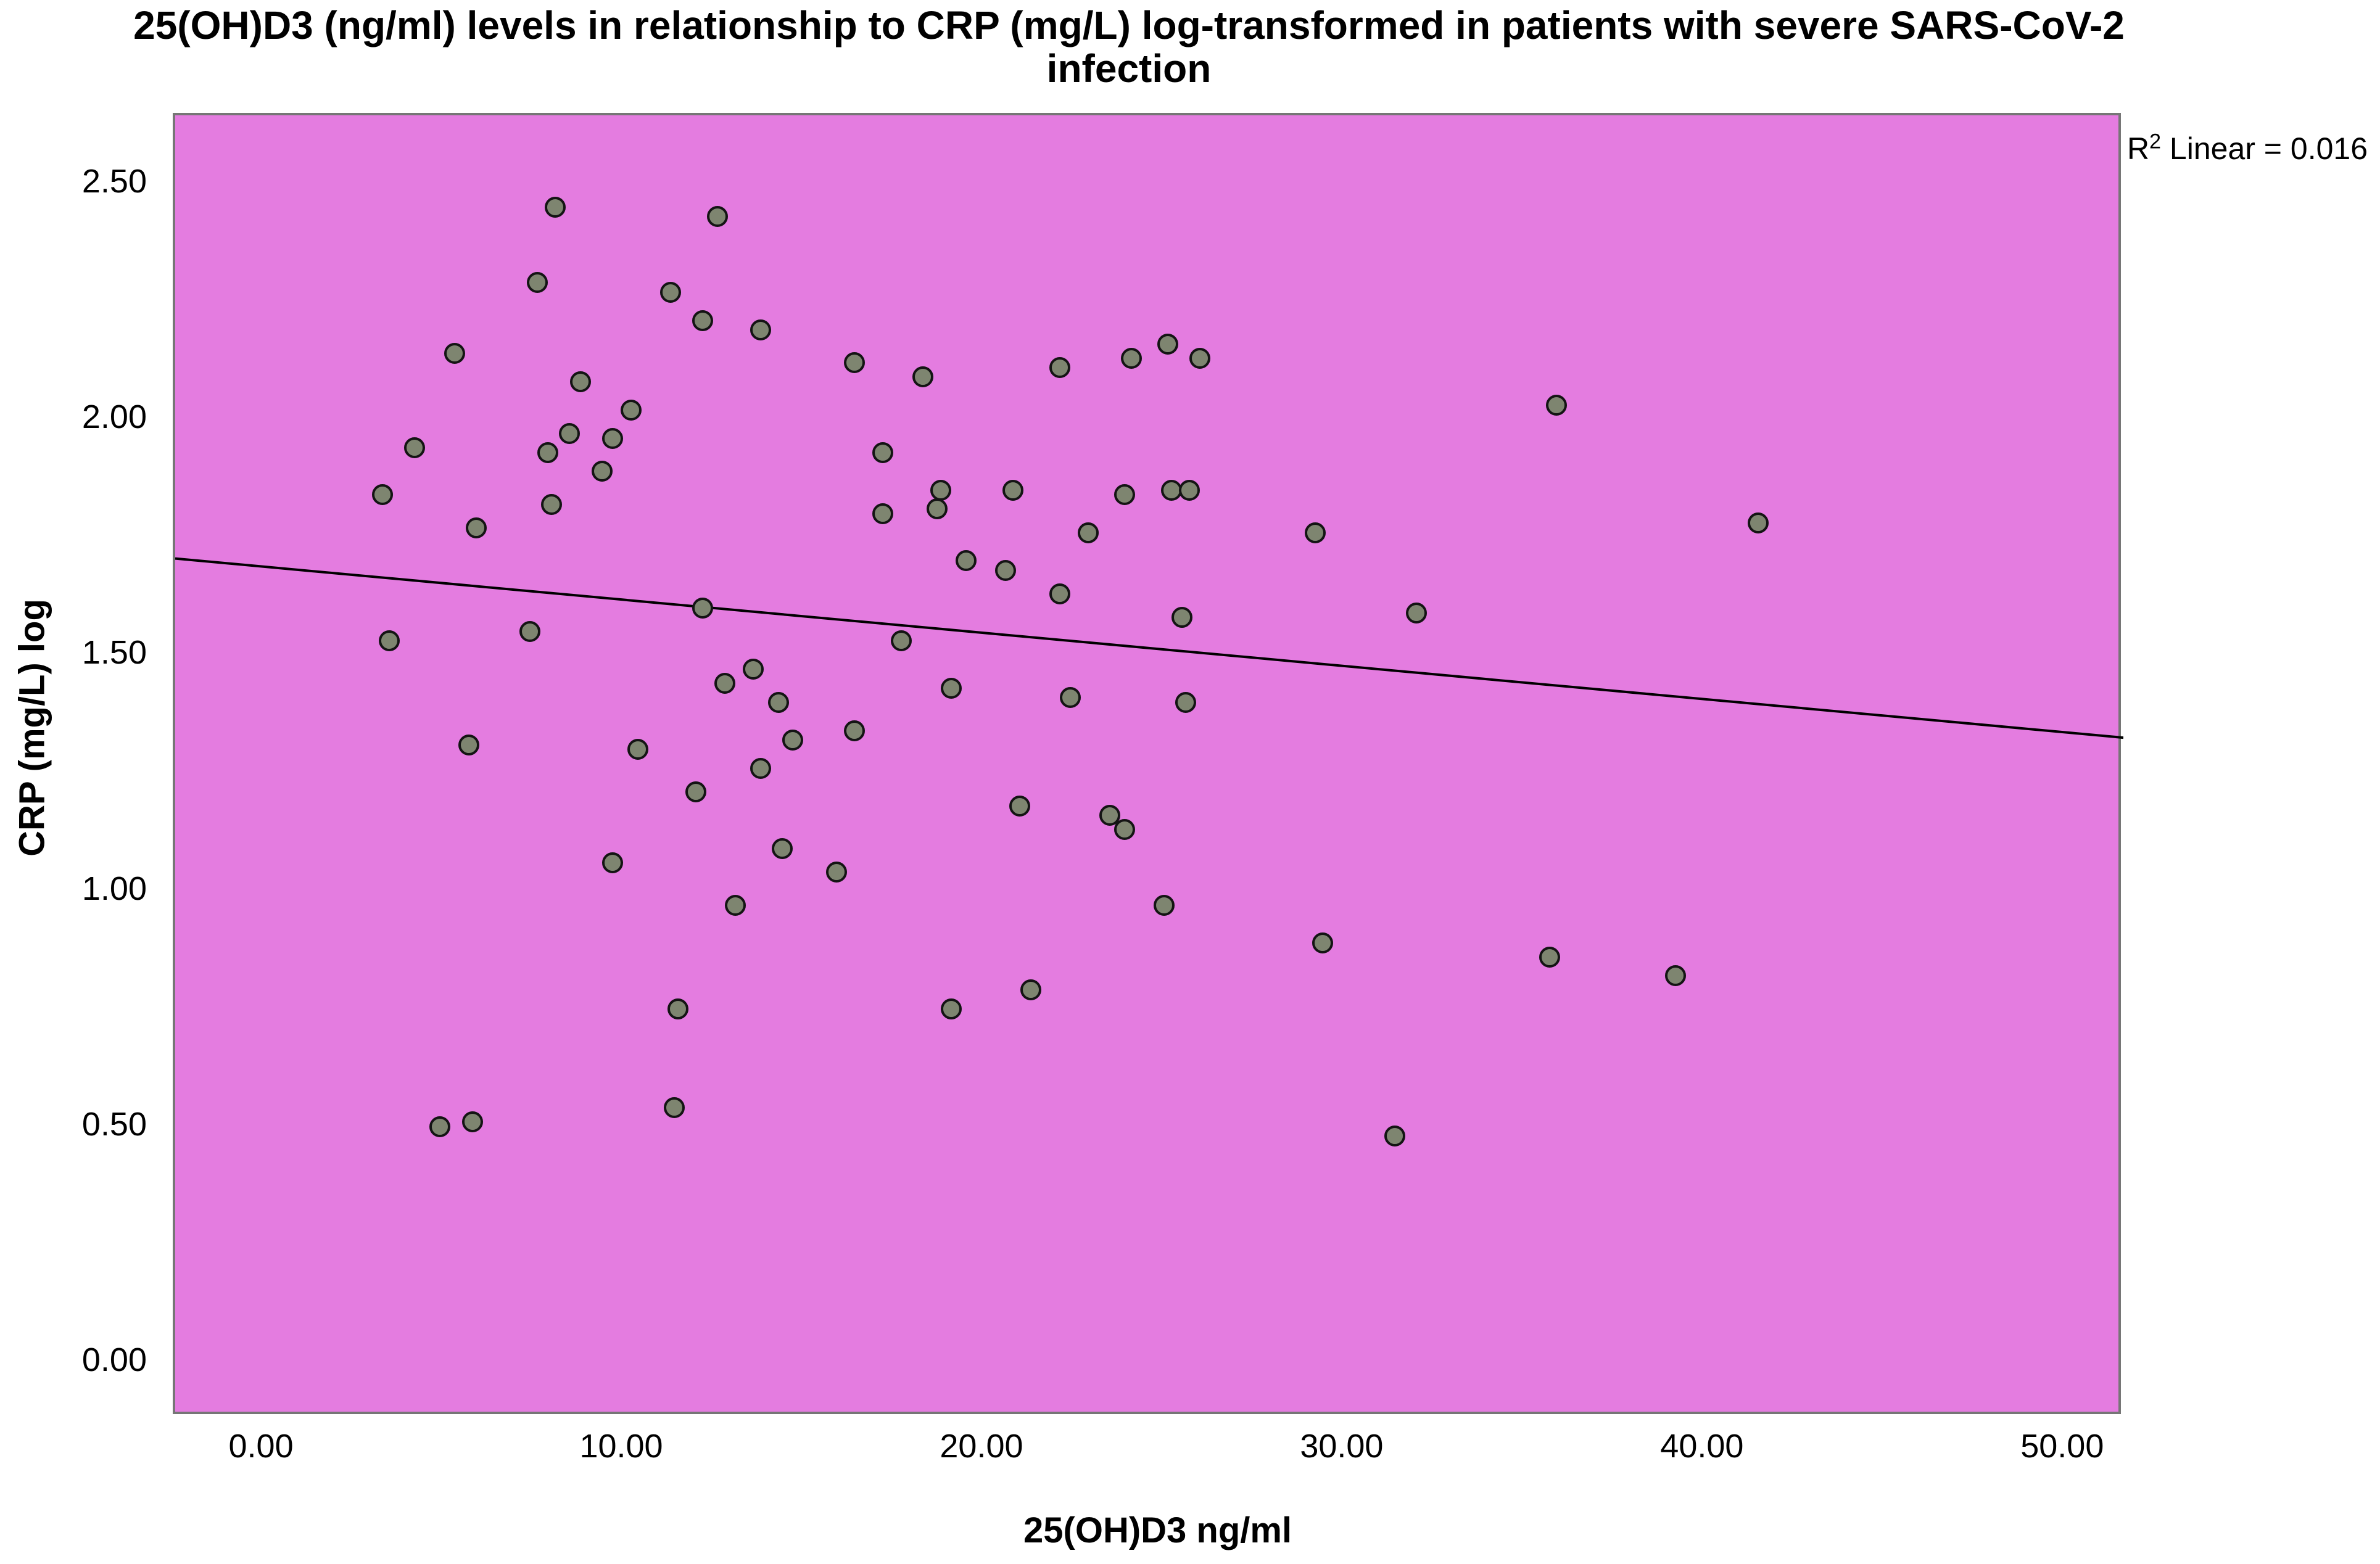 This screenshot has height=1564, width=2380. What do you see at coordinates (1157, 1530) in the screenshot?
I see `x-axis-title: 25(OH)D3 ng/ml` at bounding box center [1157, 1530].